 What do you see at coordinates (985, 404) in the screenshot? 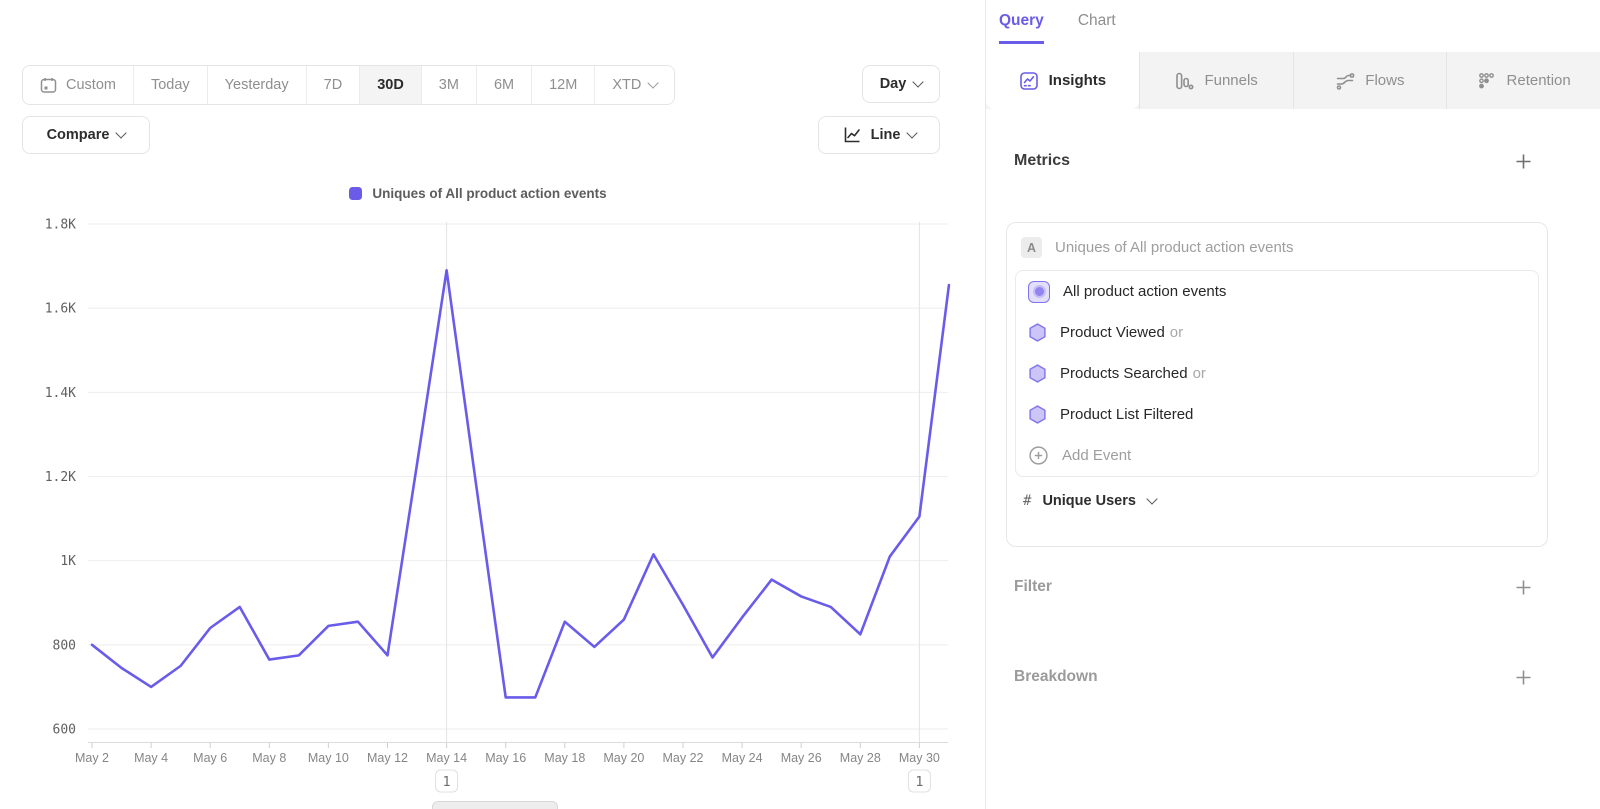
I see `panel-divider` at bounding box center [985, 404].